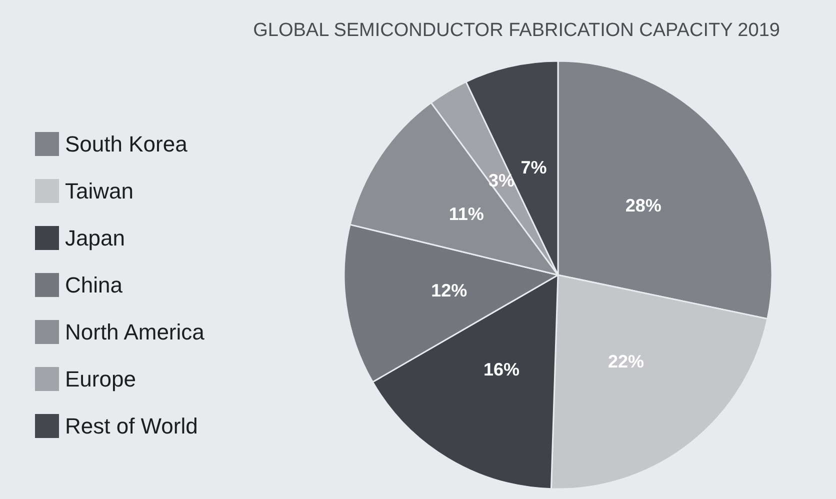 The image size is (836, 499). Describe the element at coordinates (626, 361) in the screenshot. I see `data-label: 22%` at that location.